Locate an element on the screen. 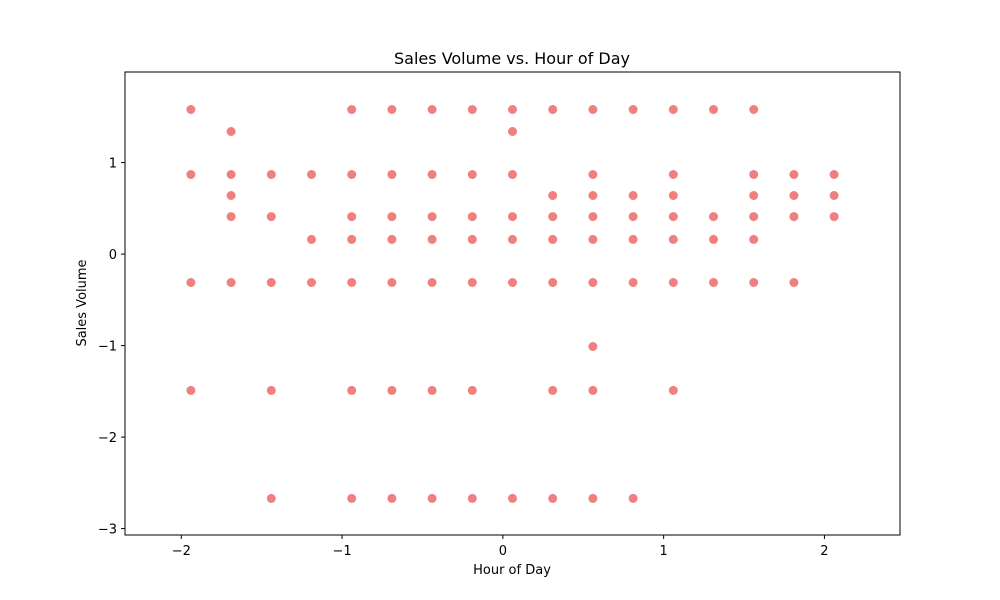  y-tick-label: −1 is located at coordinates (107, 347).